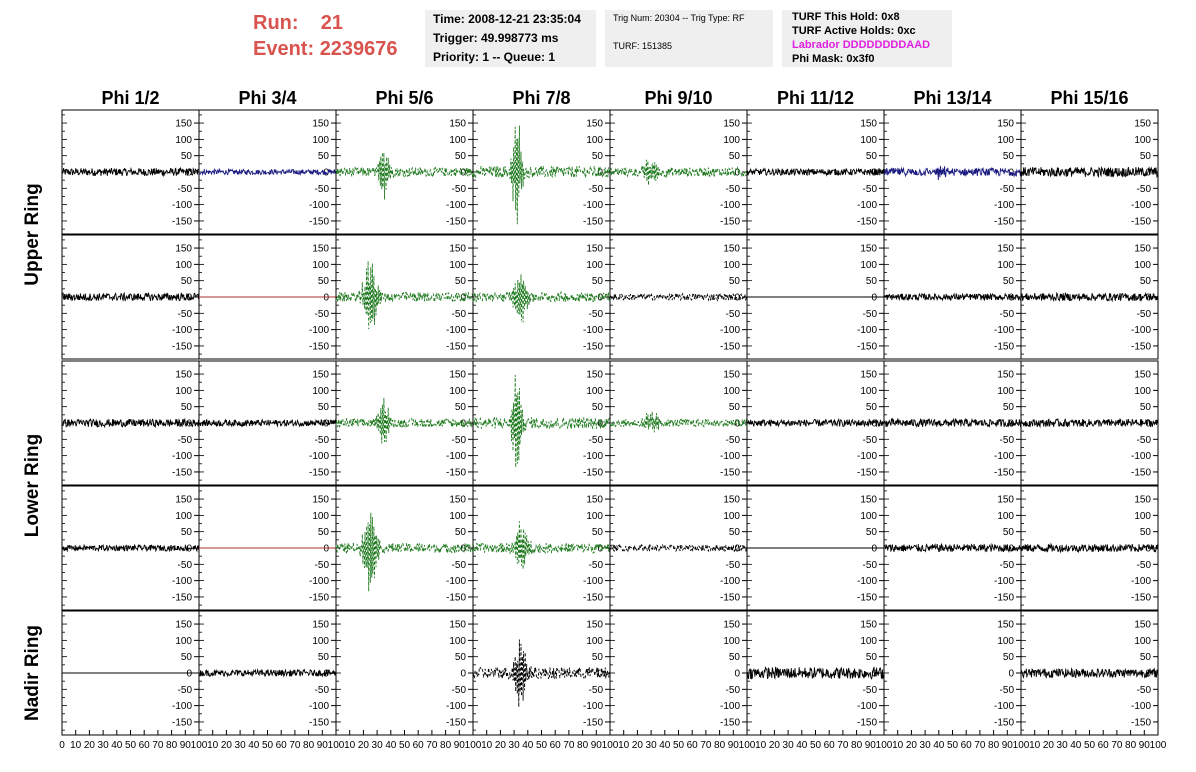 The height and width of the screenshot is (772, 1196). I want to click on ring-label: Lower Ring, so click(32, 485).